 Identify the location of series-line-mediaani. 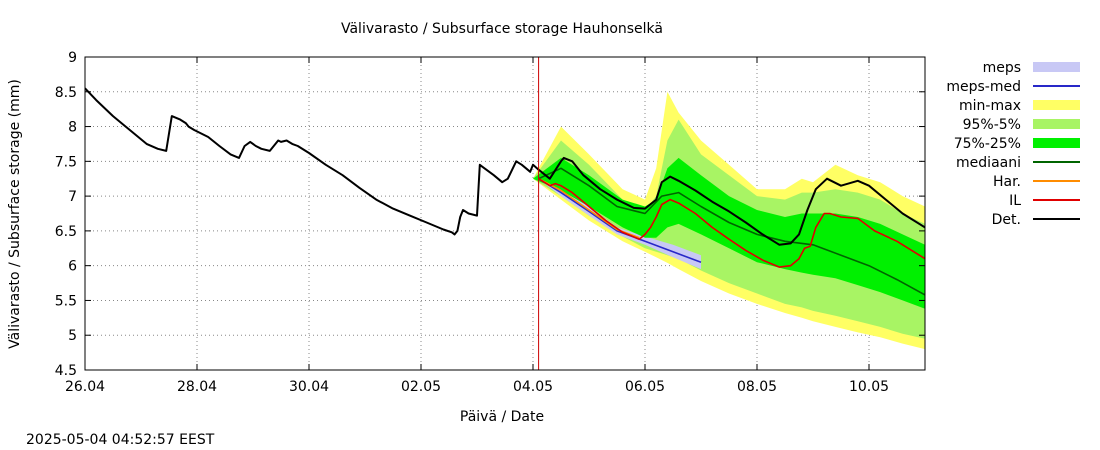
(731, 231).